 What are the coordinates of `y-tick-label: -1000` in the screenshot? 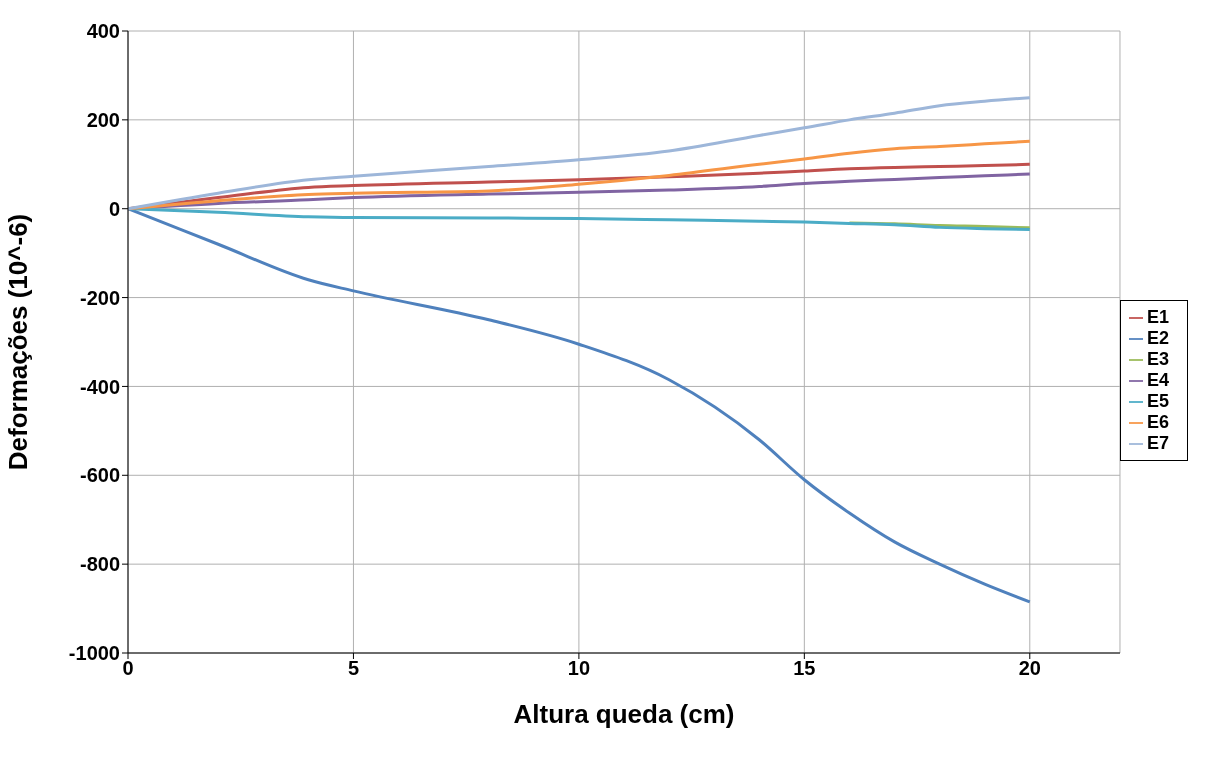 It's located at (94, 653).